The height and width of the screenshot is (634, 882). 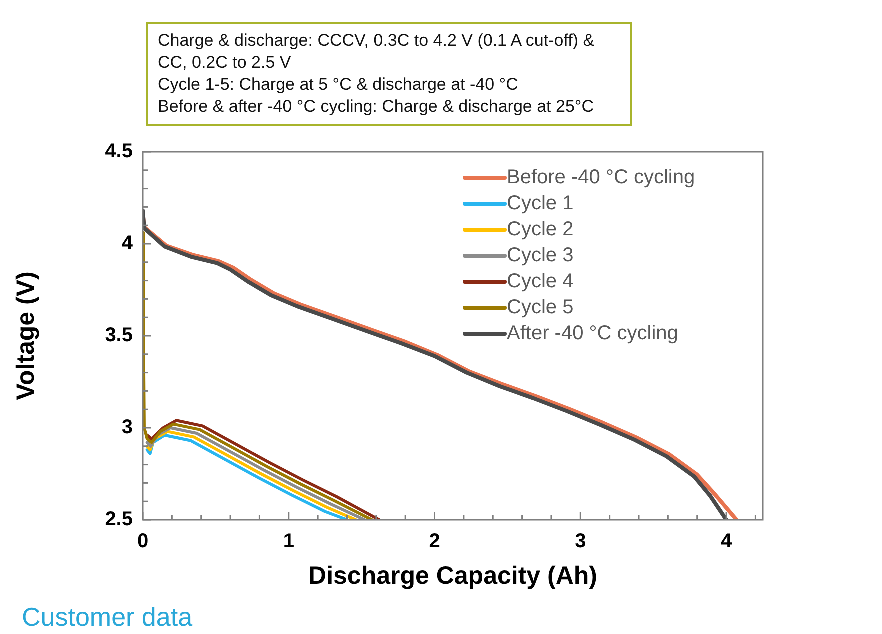 What do you see at coordinates (540, 307) in the screenshot?
I see `legend-label: Cycle 5` at bounding box center [540, 307].